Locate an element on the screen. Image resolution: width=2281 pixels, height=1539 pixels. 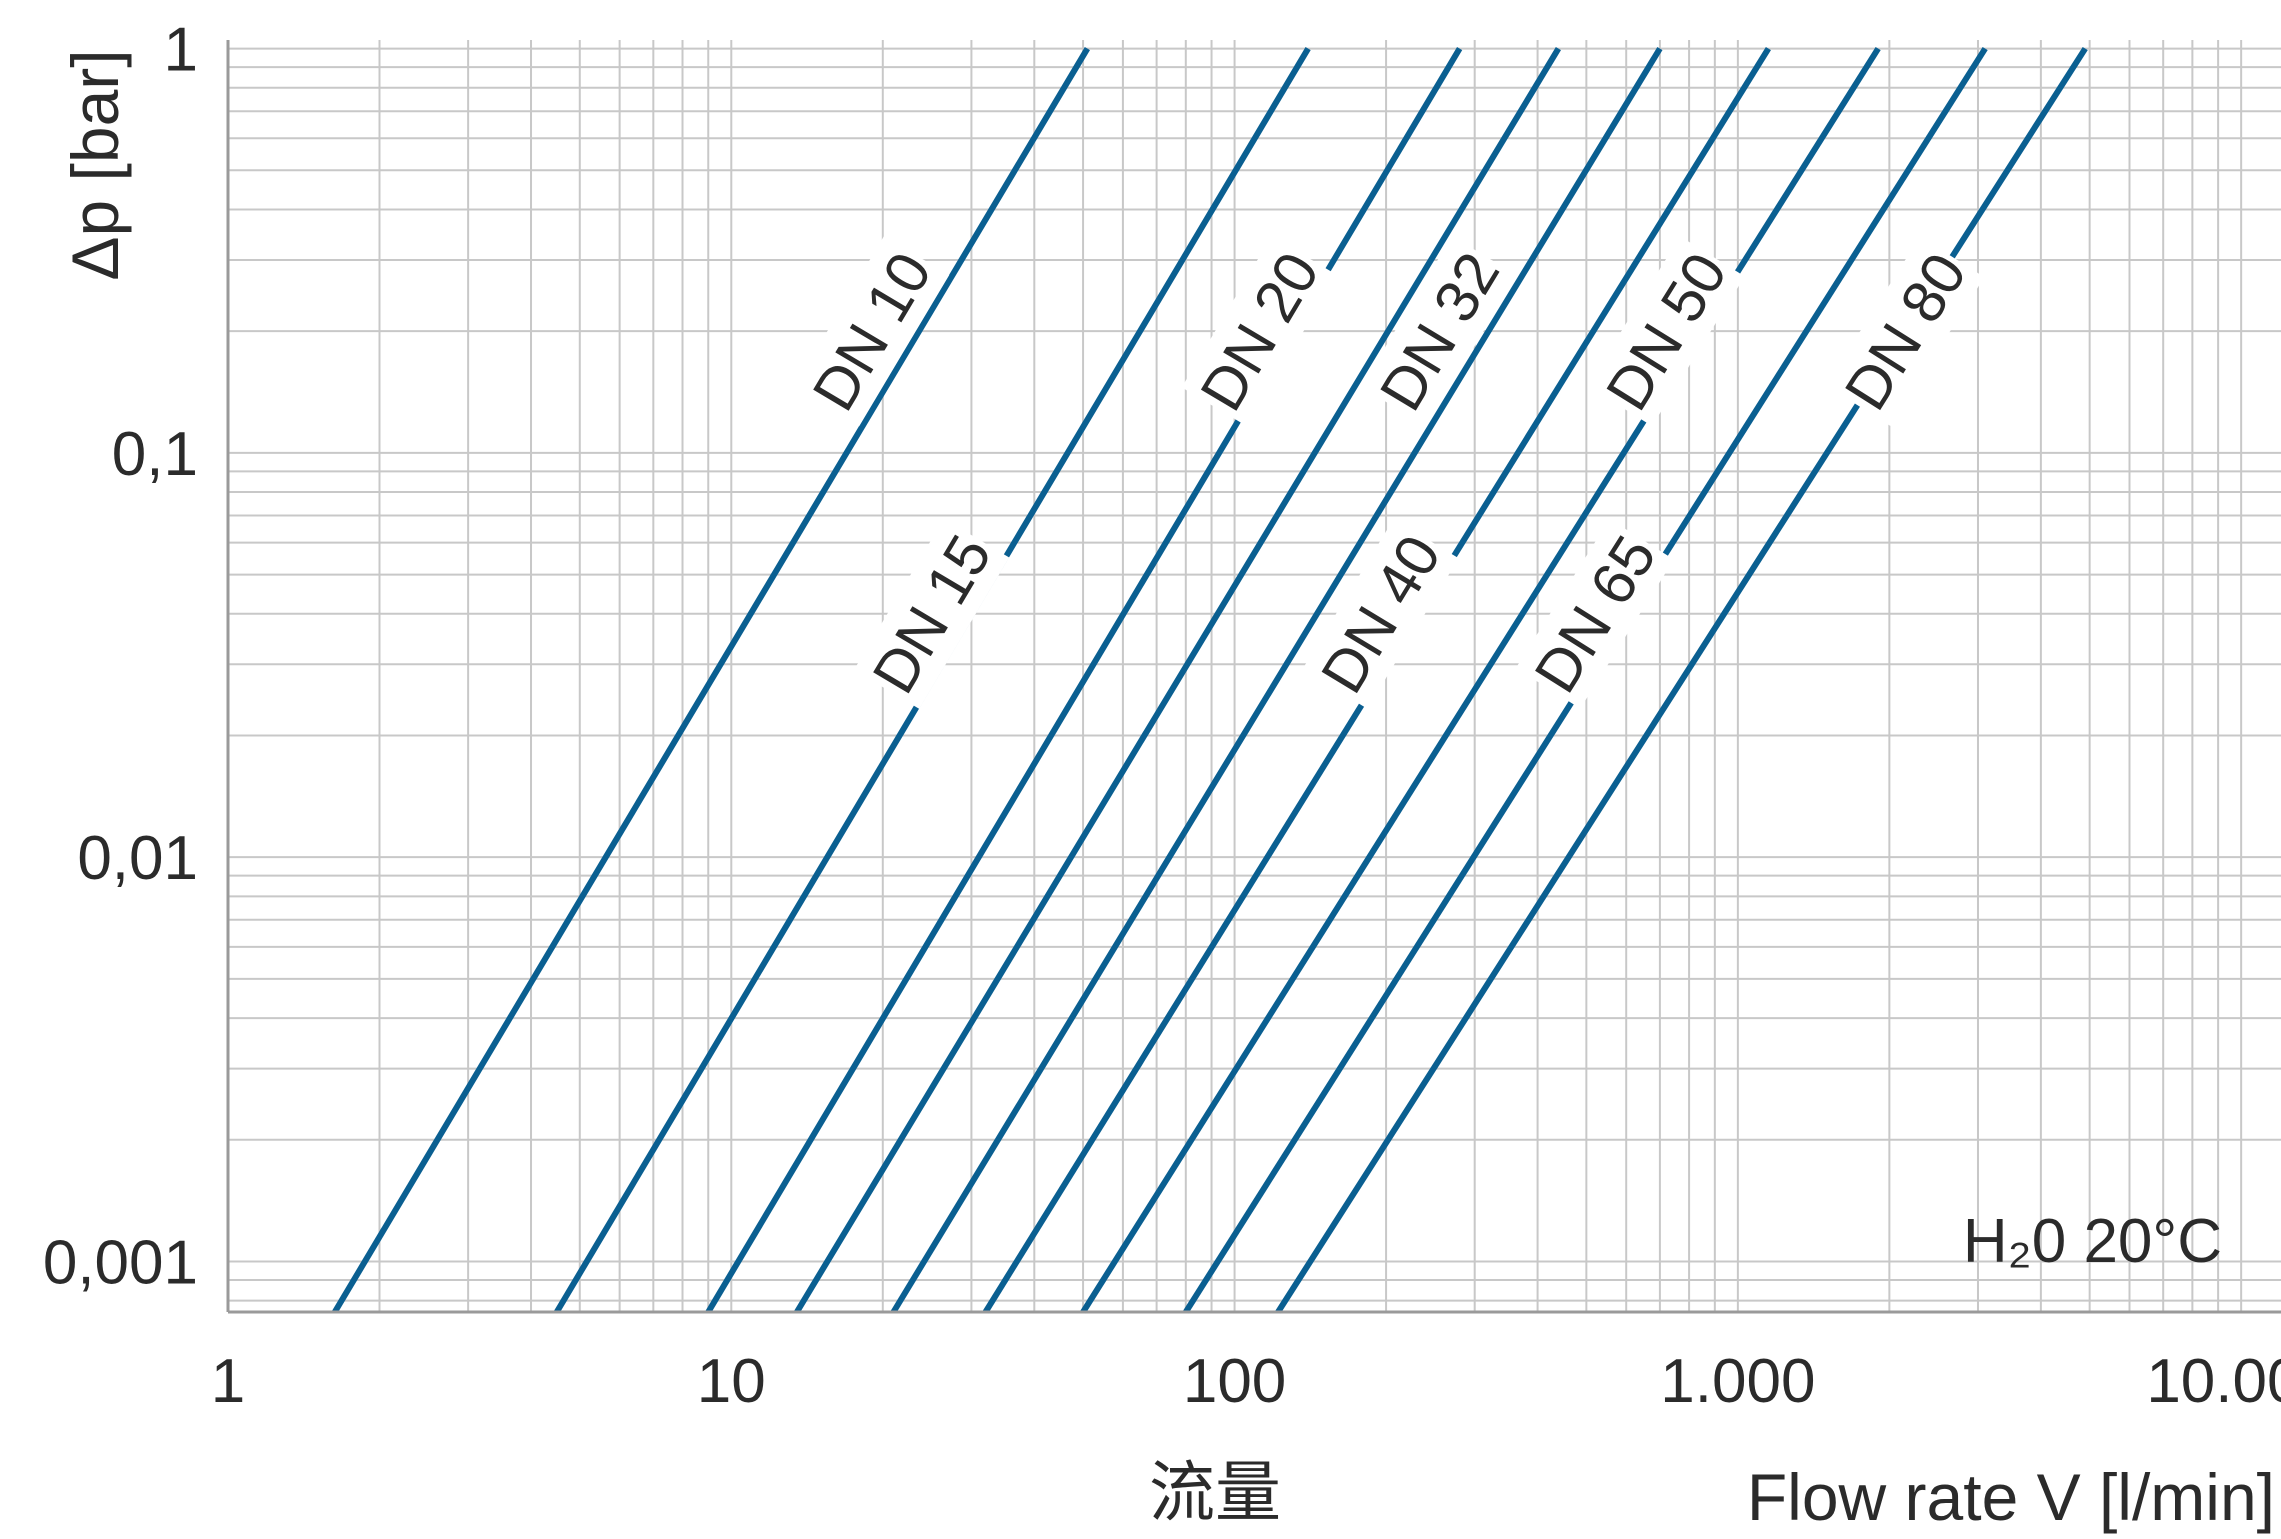
x-axis-title: Flow rate V [l/min] is located at coordinates (2011, 1497).